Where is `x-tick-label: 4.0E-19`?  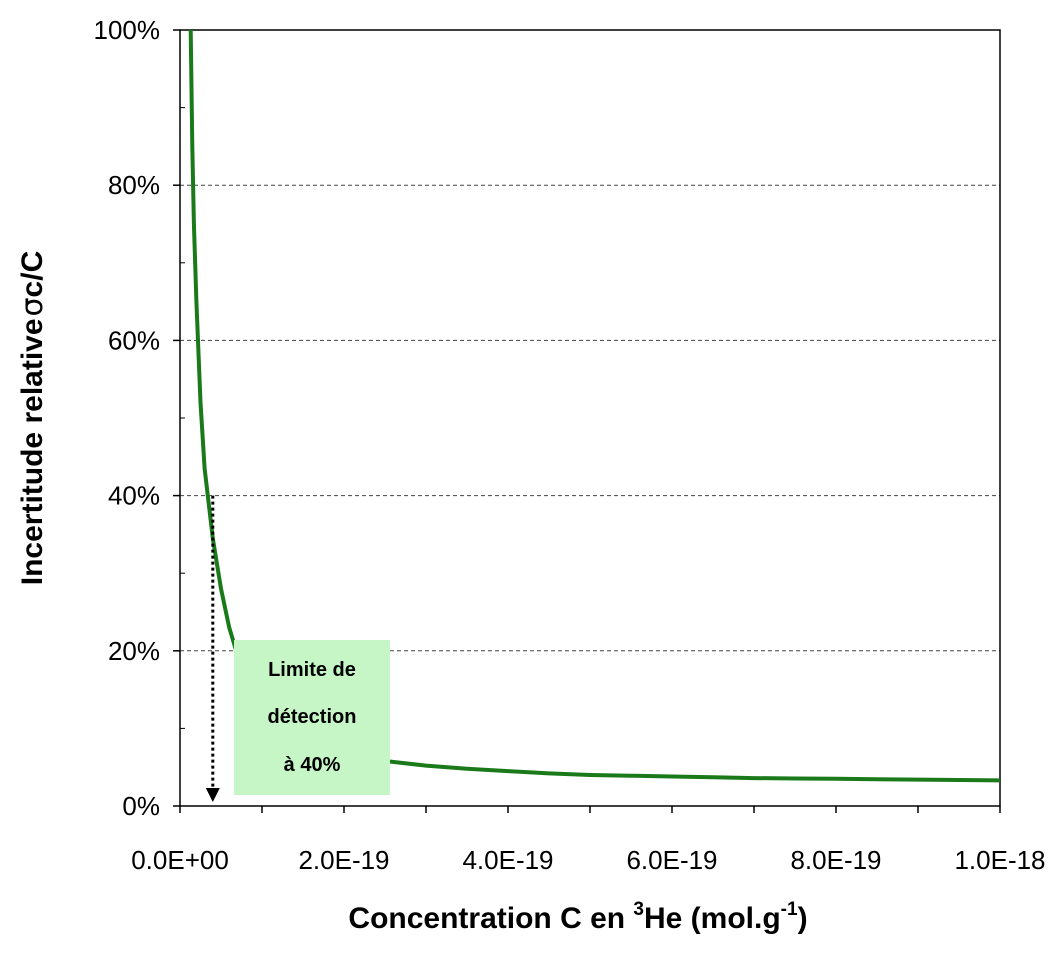 x-tick-label: 4.0E-19 is located at coordinates (507, 860).